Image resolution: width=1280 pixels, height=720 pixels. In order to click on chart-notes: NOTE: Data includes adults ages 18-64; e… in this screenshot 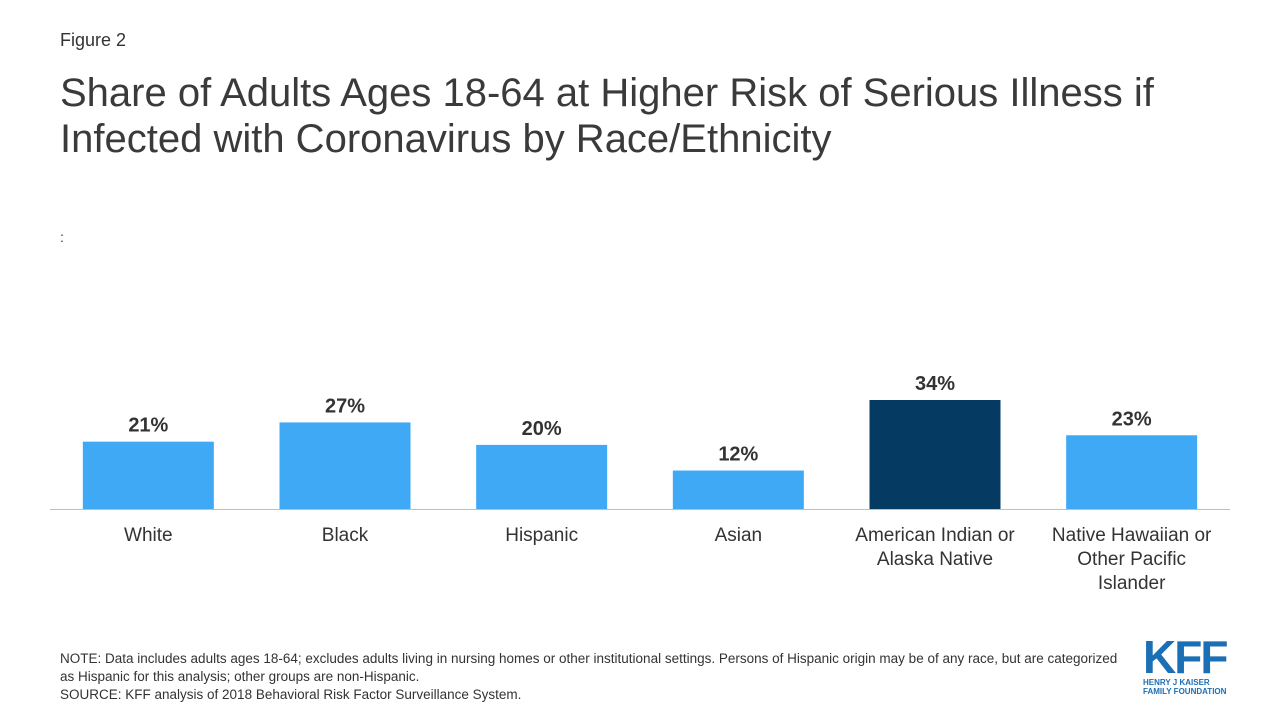, I will do `click(590, 677)`.